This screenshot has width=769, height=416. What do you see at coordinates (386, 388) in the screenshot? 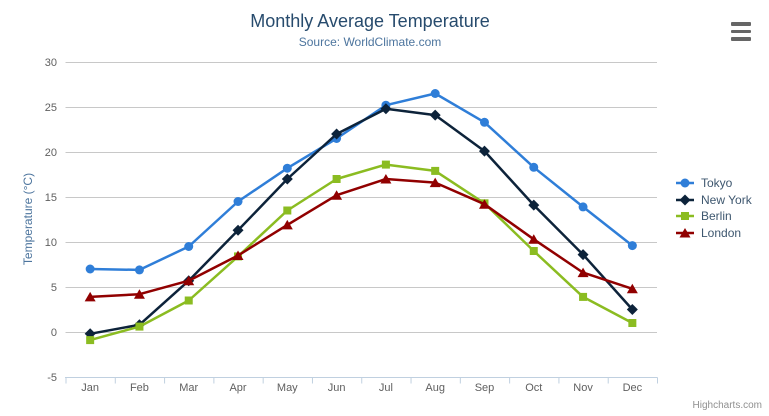
I see `x-axis-label: Jul` at bounding box center [386, 388].